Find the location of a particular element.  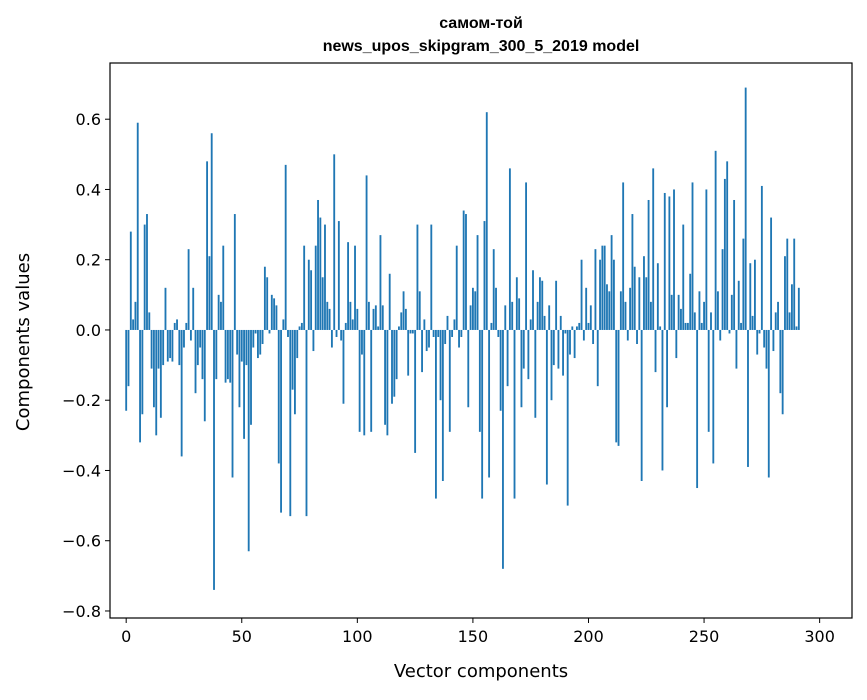

y-tick-label: −0.8 is located at coordinates (81, 611).